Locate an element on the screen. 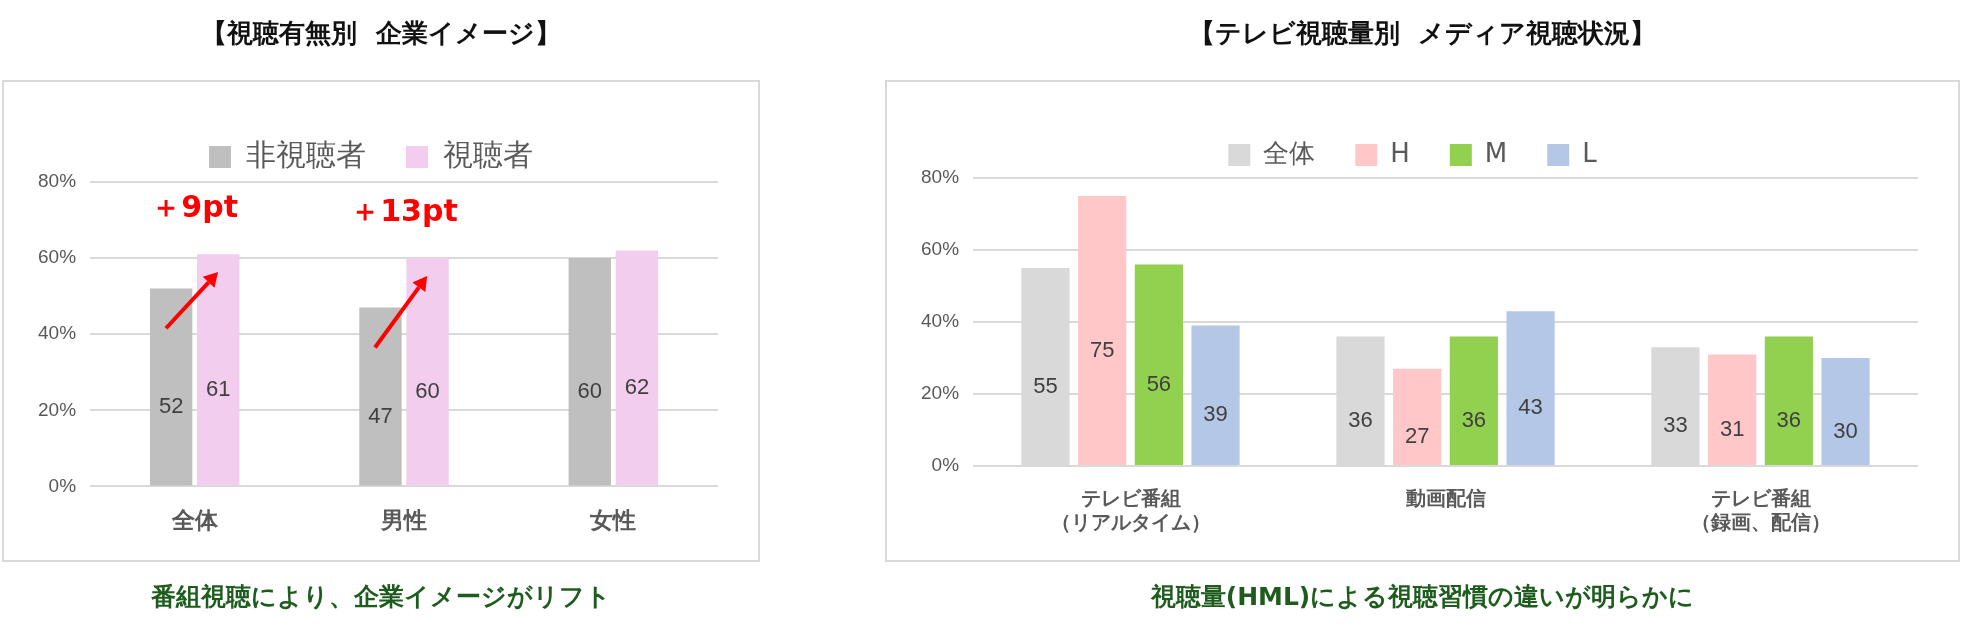 The width and height of the screenshot is (1967, 644). text: 番組視聴により、企業イメージがリフト is located at coordinates (381, 597).